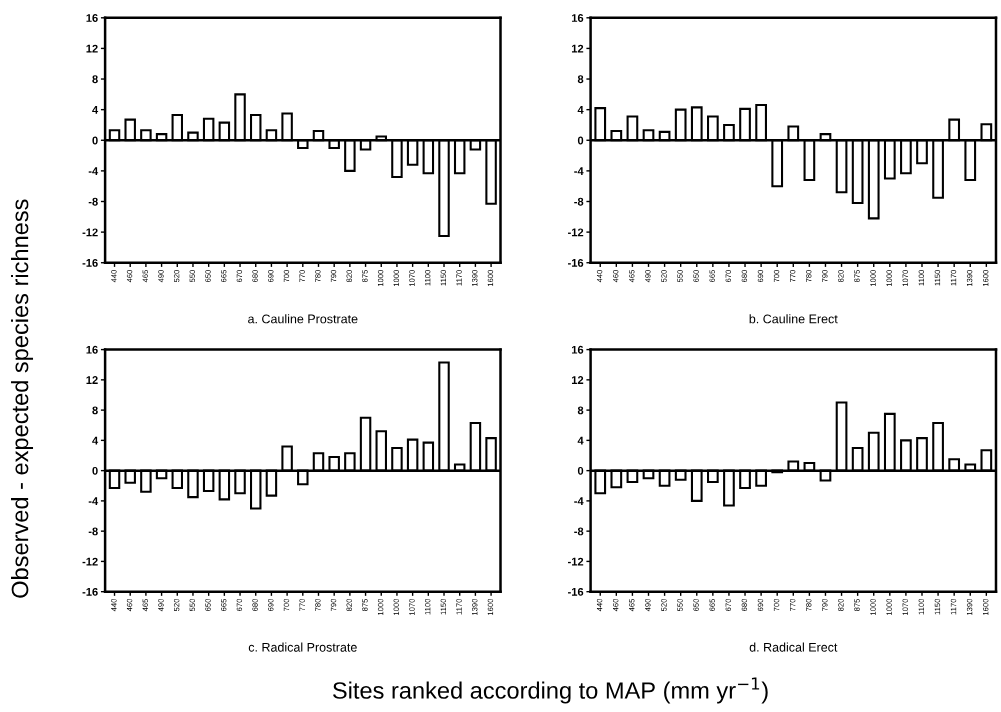  What do you see at coordinates (22, 398) in the screenshot?
I see `y-axis-title: Observed - expected species richness` at bounding box center [22, 398].